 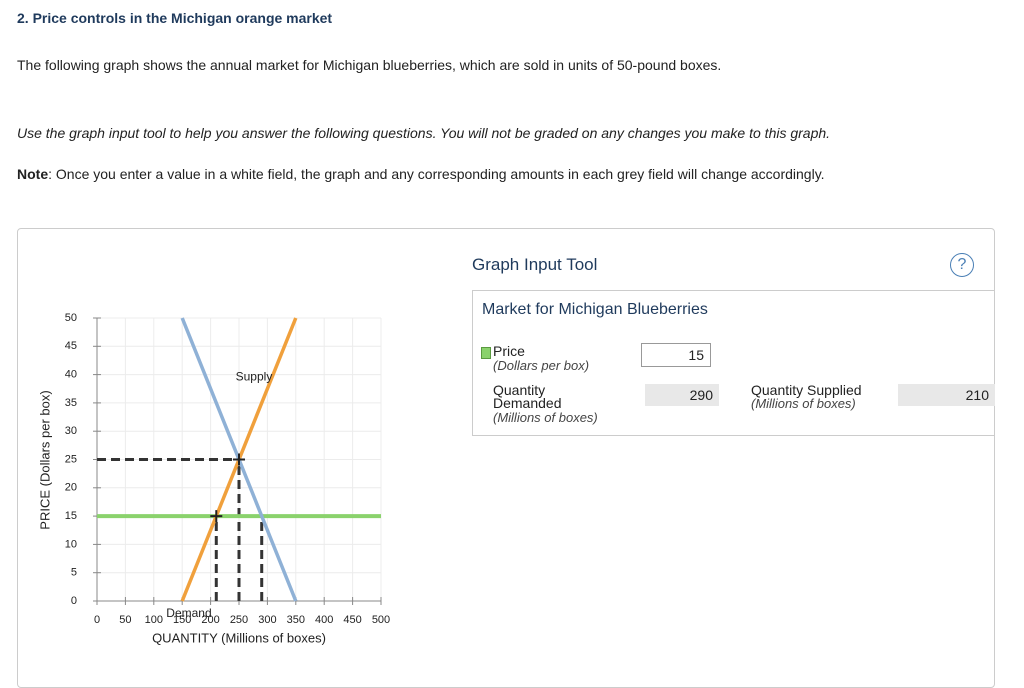 What do you see at coordinates (182, 620) in the screenshot?
I see `x-tick-label: 150` at bounding box center [182, 620].